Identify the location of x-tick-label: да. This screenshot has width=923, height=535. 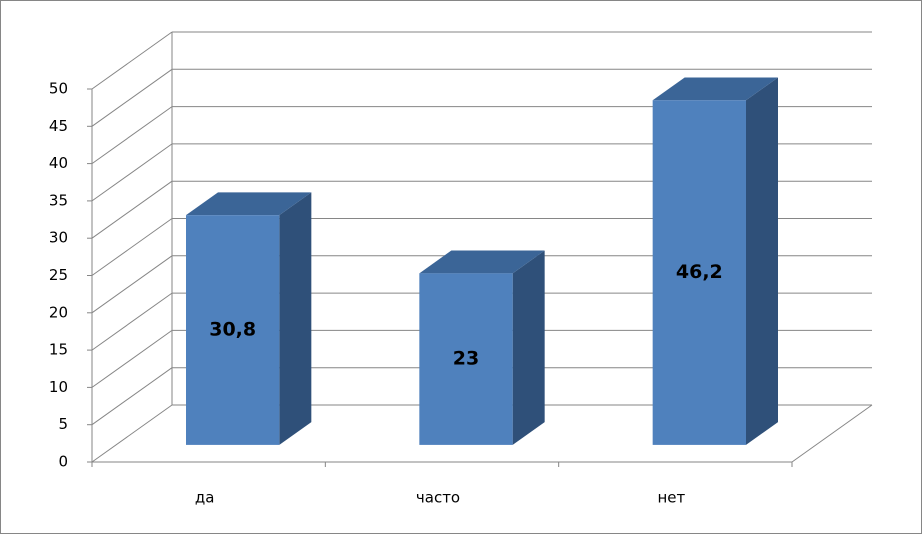
(205, 498).